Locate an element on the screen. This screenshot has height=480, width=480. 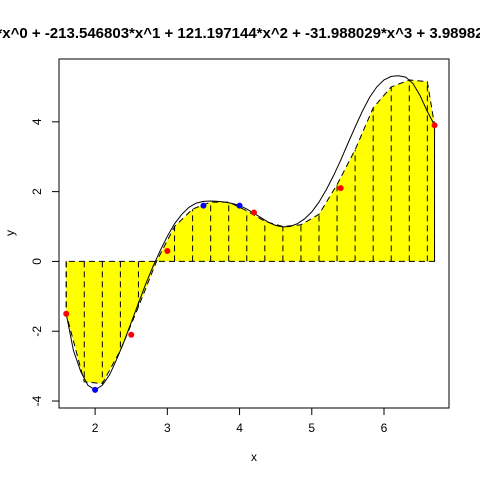
x-tick-label: 2 is located at coordinates (95, 428).